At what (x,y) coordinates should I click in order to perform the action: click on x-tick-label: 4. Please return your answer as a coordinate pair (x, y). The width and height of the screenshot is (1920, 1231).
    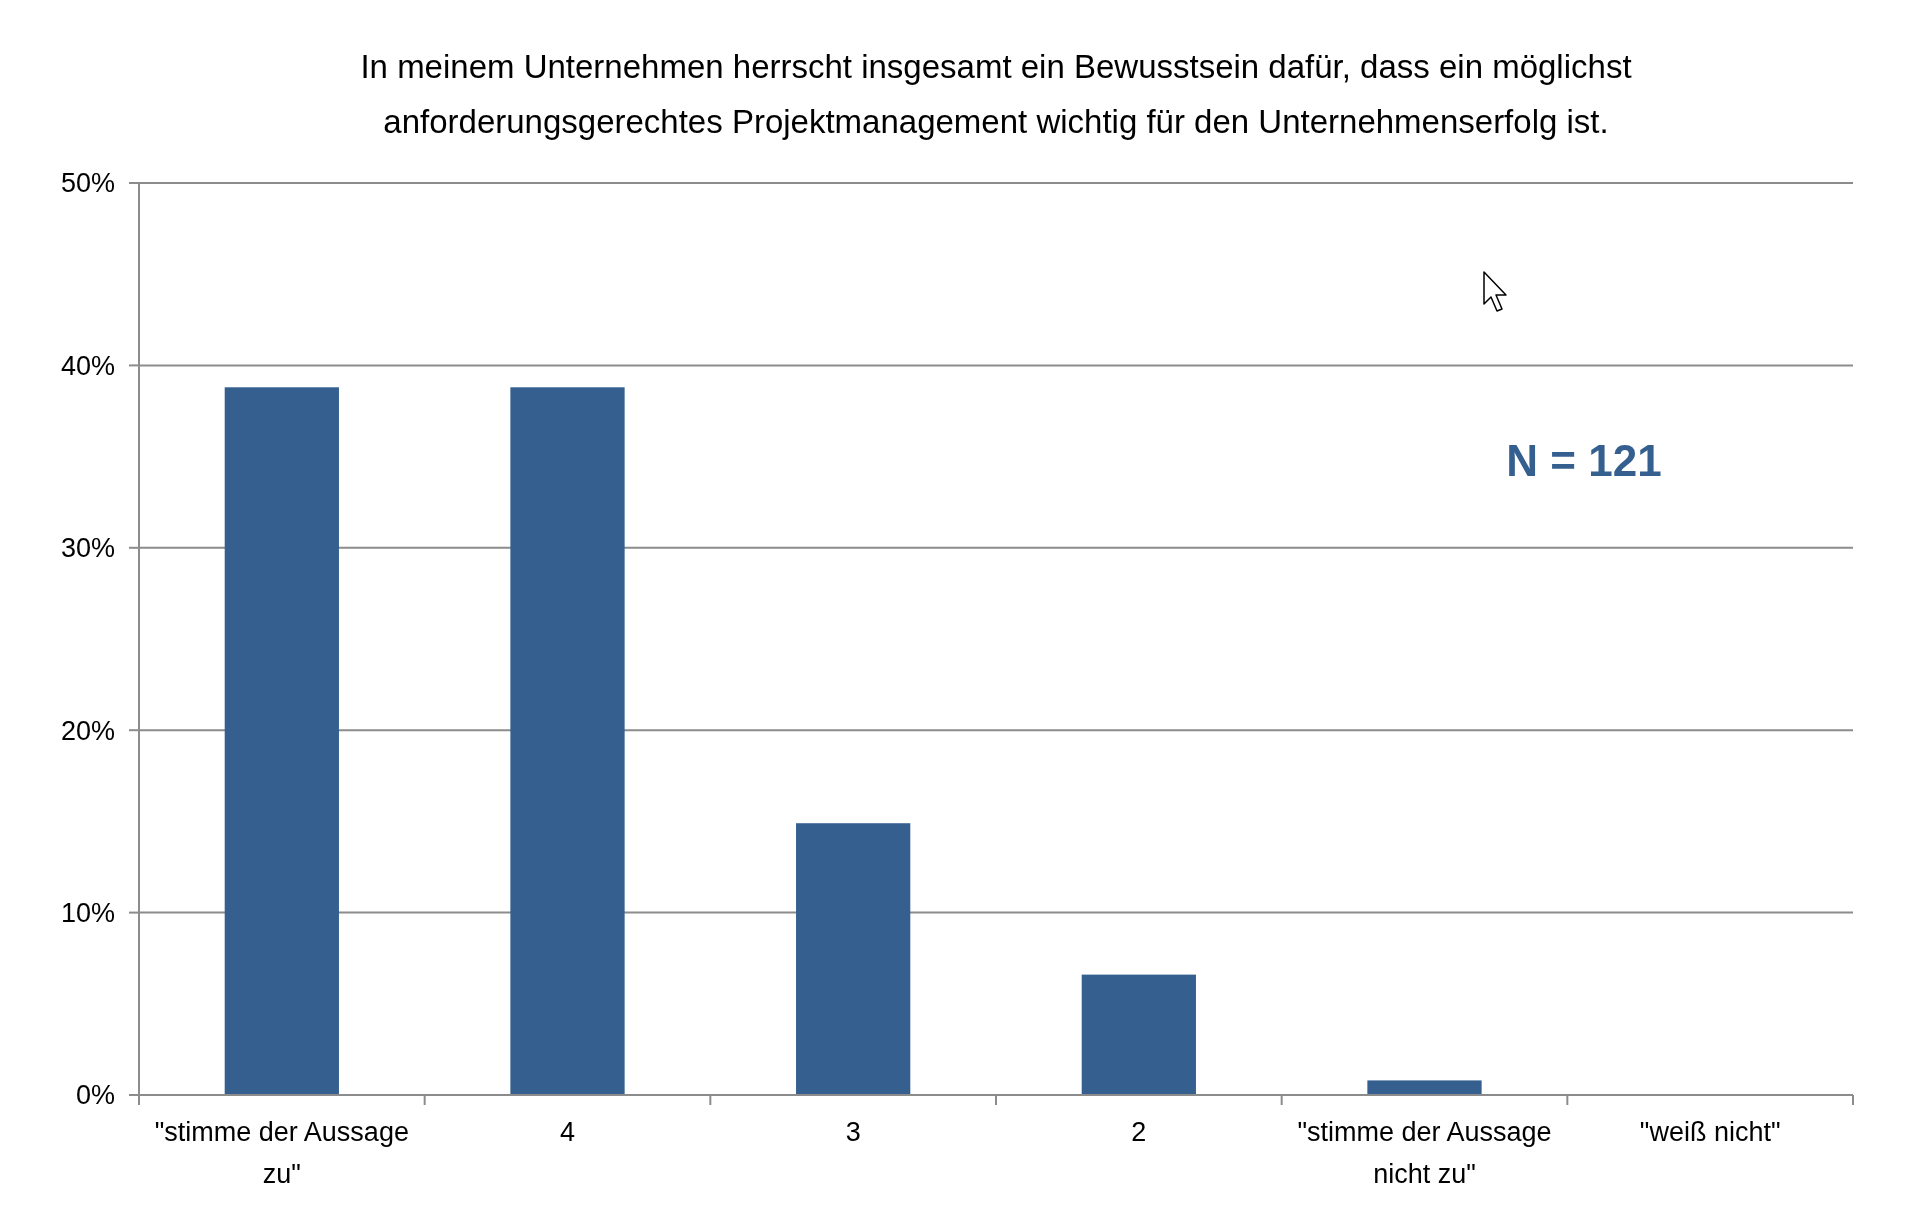
    Looking at the image, I should click on (567, 1132).